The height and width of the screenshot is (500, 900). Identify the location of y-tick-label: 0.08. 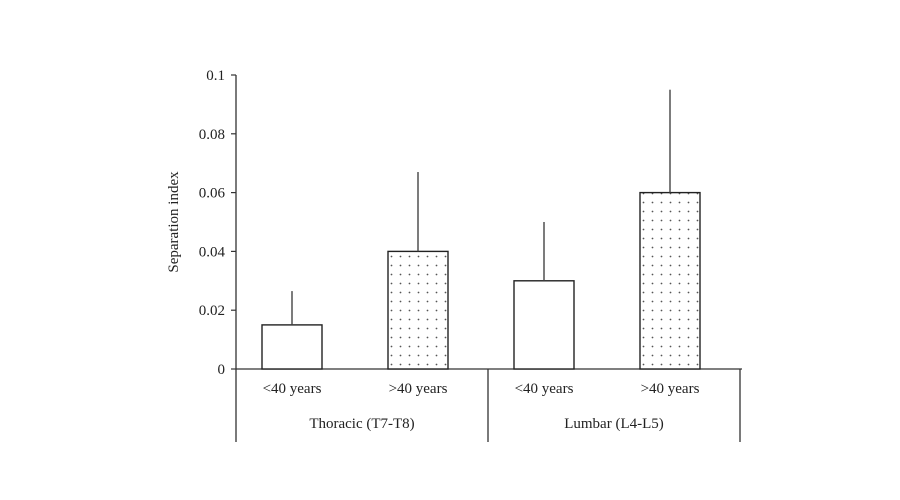
(212, 135).